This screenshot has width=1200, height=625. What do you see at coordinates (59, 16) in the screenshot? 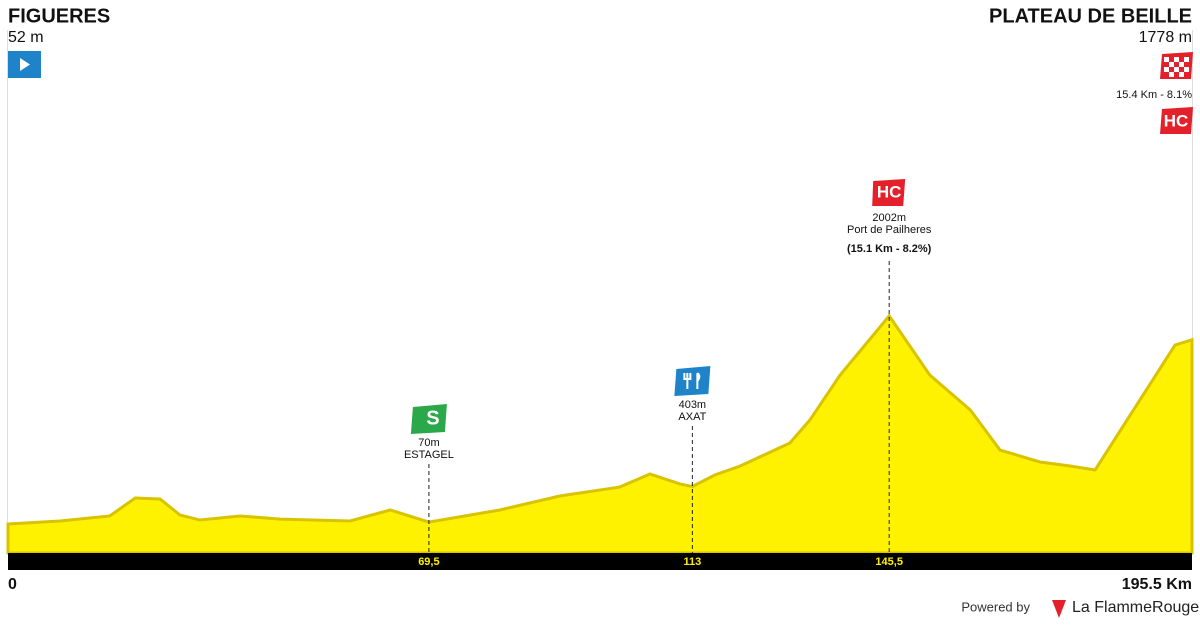
I see `start-name: FIGUERES` at bounding box center [59, 16].